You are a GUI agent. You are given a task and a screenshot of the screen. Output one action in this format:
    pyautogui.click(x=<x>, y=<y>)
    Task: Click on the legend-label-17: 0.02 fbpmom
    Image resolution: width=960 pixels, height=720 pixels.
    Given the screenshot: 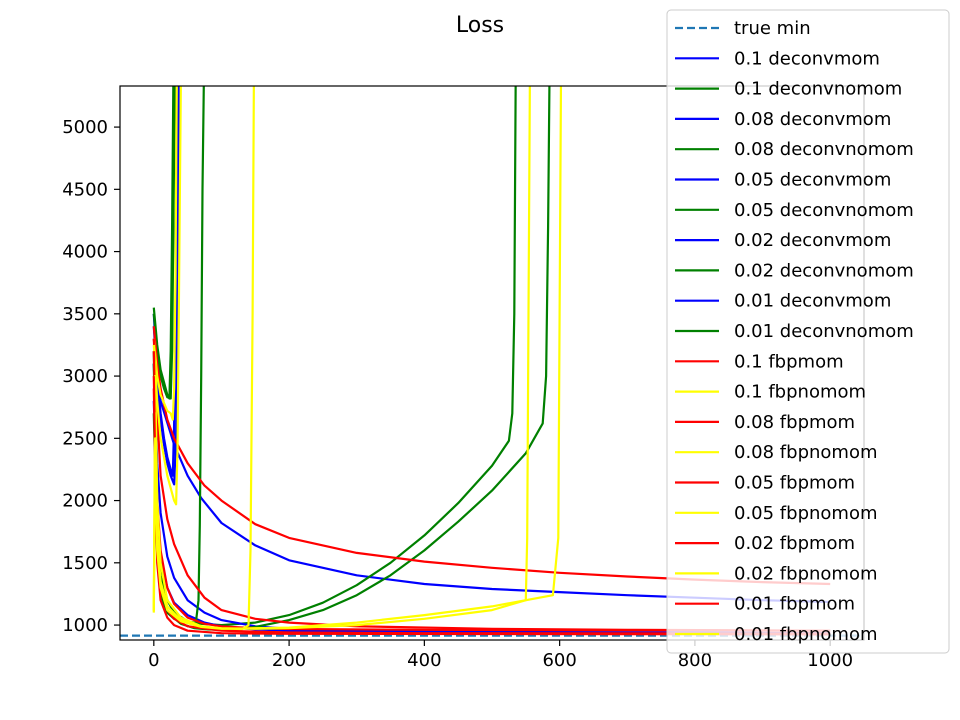 What is the action you would take?
    pyautogui.click(x=794, y=543)
    